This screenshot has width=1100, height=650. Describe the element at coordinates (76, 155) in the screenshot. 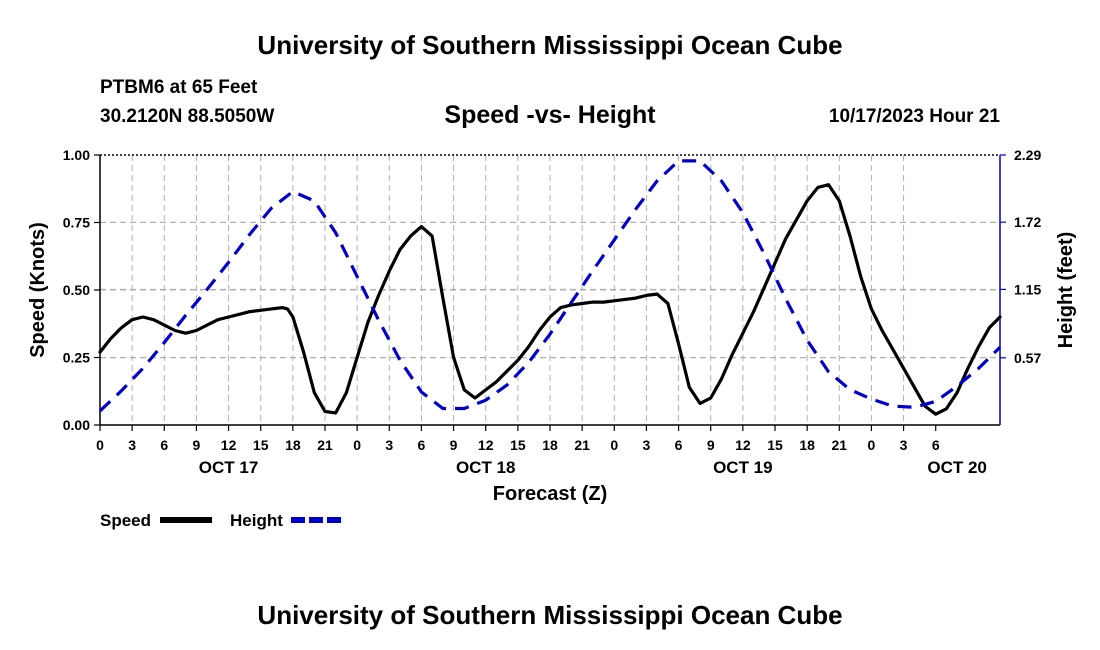

I see `y-tick-label: 1.00` at that location.